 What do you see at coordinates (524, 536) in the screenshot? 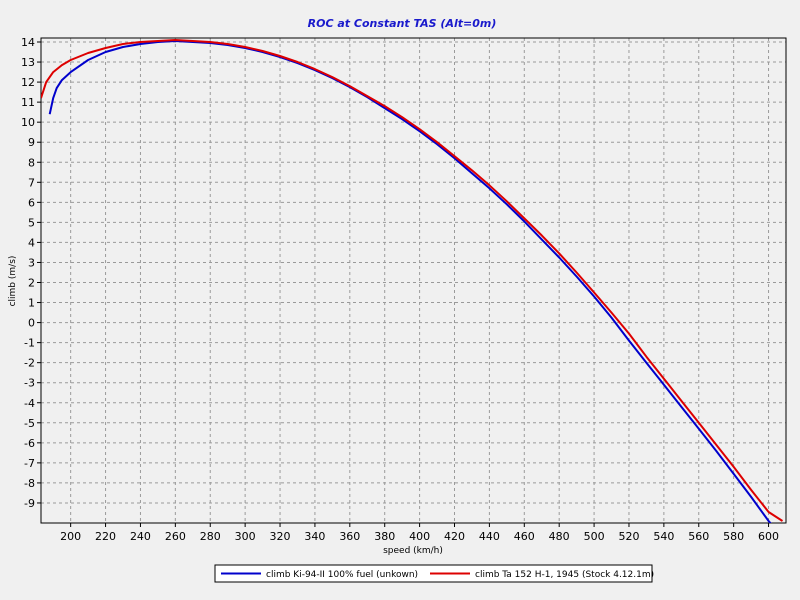
I see `x-tick-label: 460` at bounding box center [524, 536].